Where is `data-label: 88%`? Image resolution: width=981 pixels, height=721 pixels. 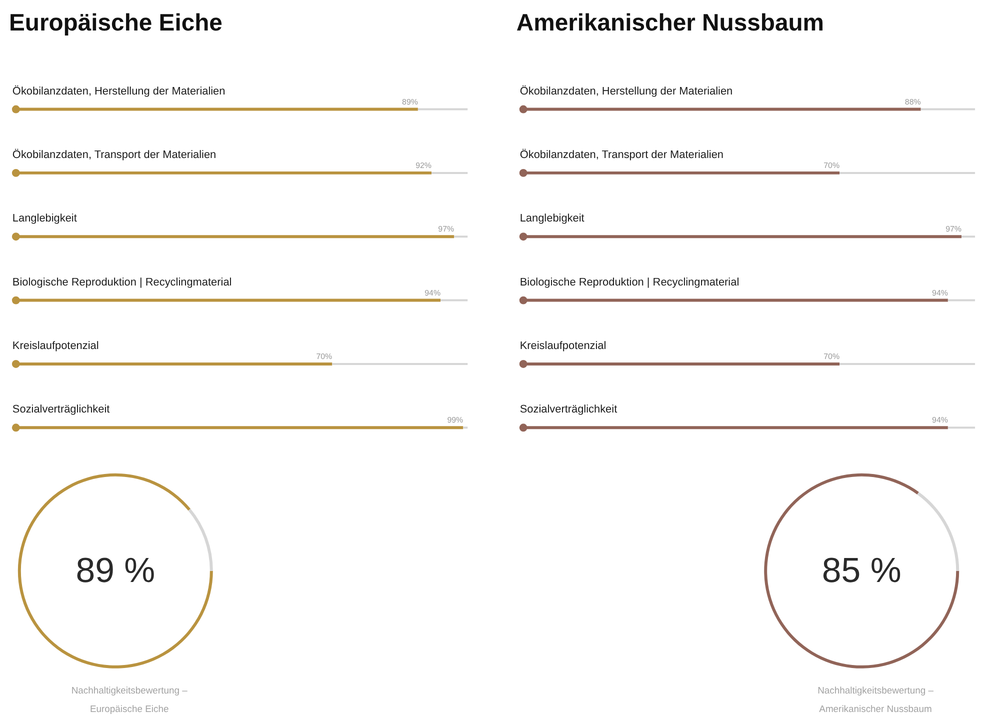 data-label: 88% is located at coordinates (912, 101).